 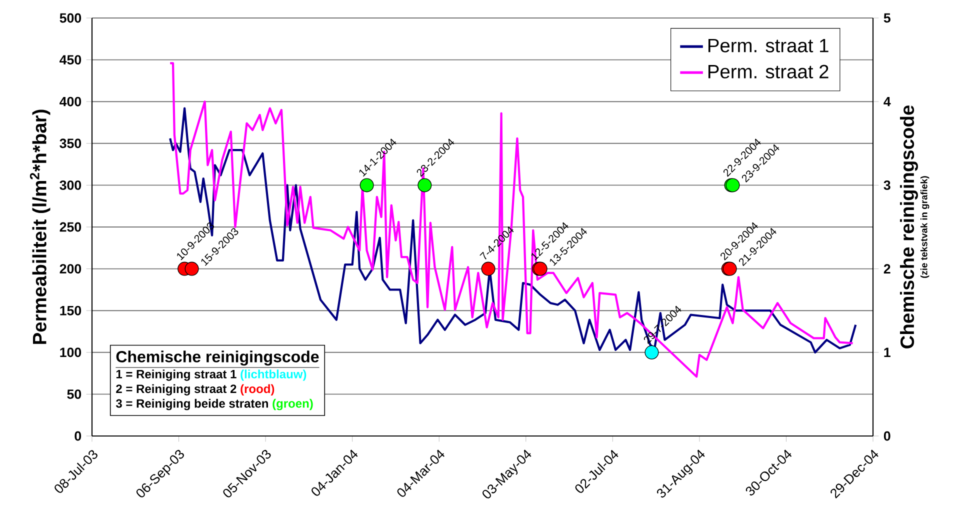 What do you see at coordinates (273, 375) in the screenshot?
I see `annotation: (lichtblauw)` at bounding box center [273, 375].